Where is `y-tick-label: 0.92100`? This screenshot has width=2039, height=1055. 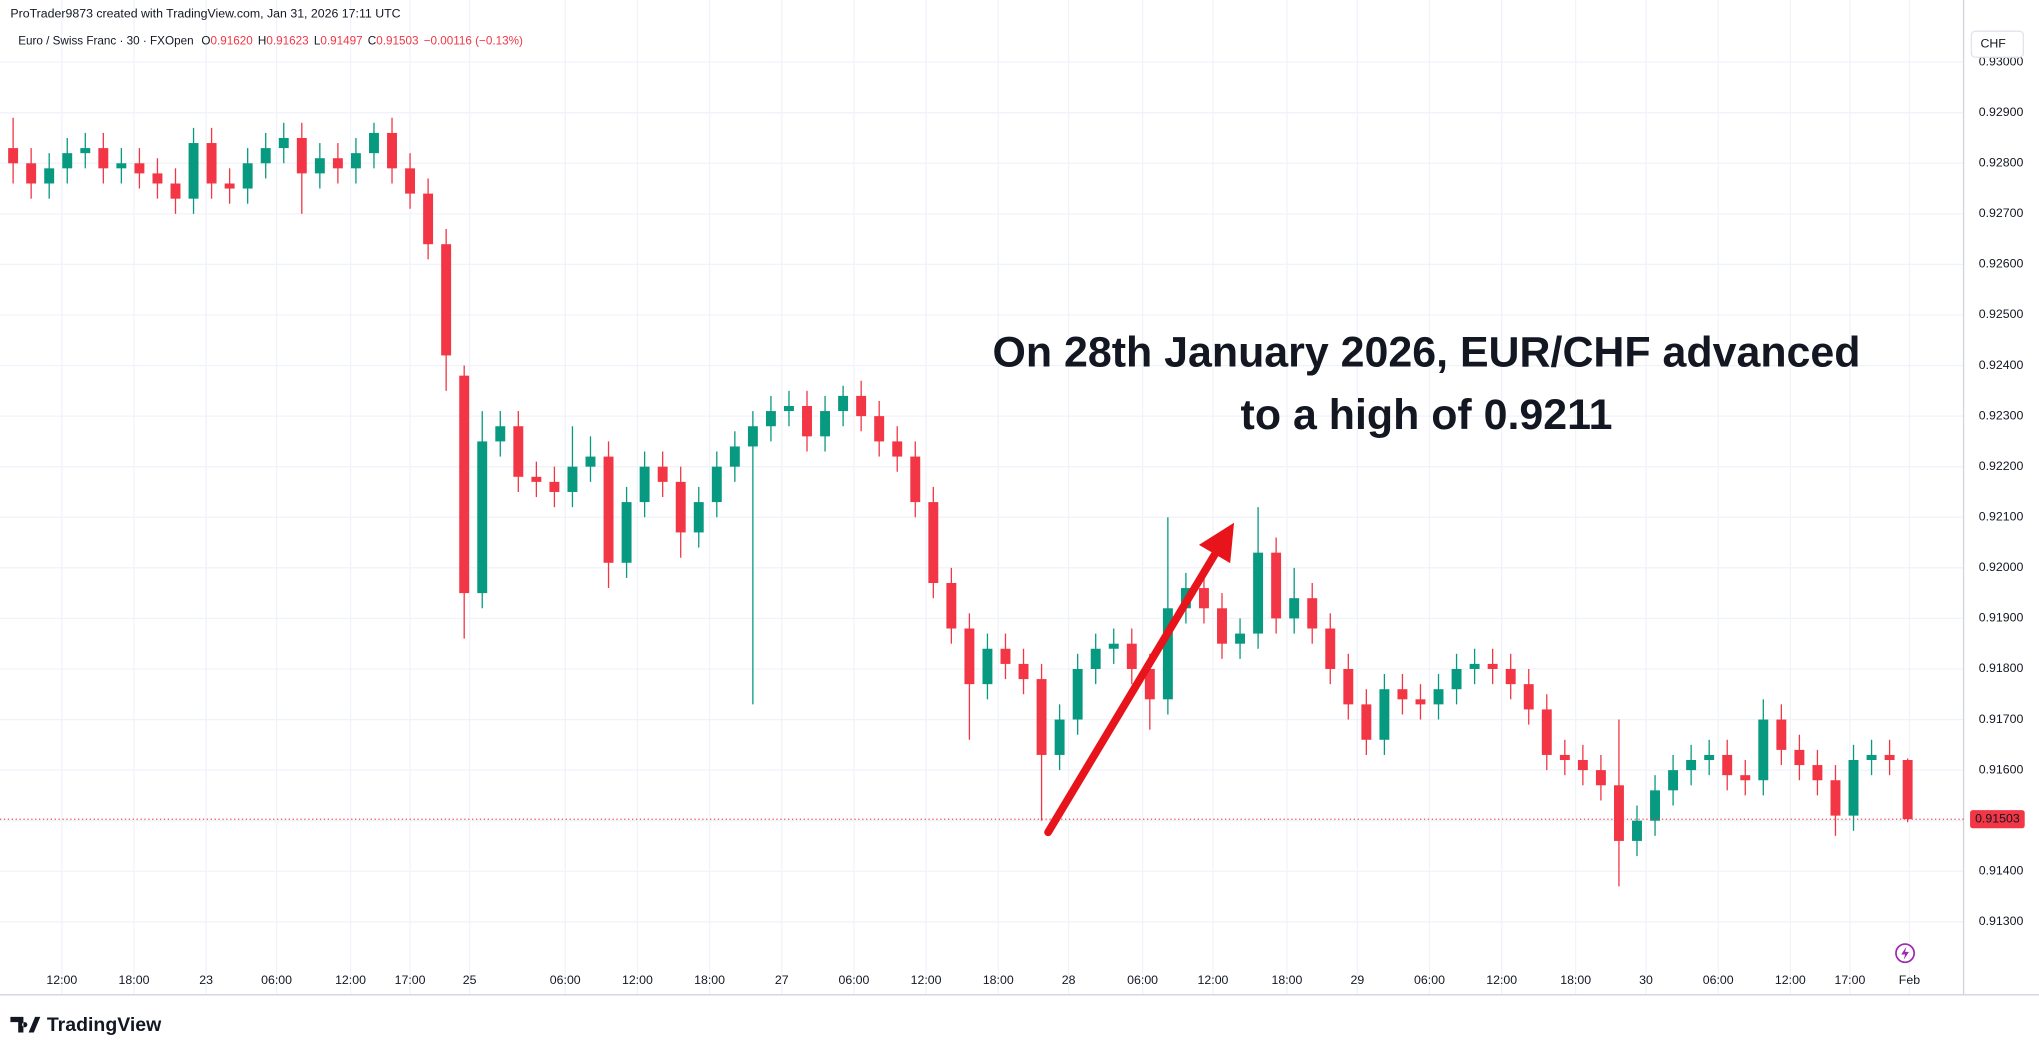
y-tick-label: 0.92100 is located at coordinates (2001, 517).